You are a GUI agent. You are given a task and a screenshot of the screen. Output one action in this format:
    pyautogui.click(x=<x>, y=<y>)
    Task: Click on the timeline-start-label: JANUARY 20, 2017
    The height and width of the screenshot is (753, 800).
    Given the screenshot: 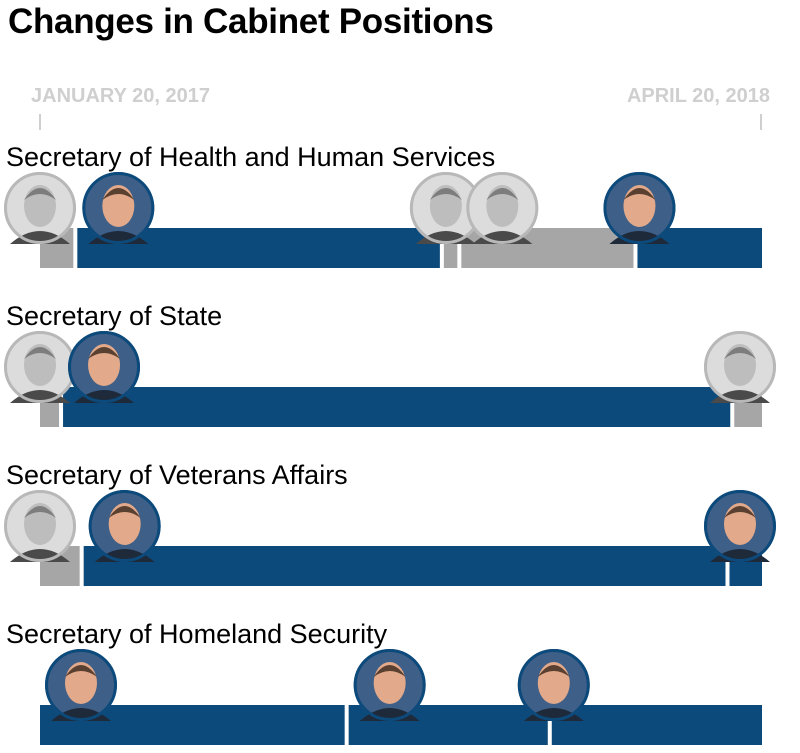 What is the action you would take?
    pyautogui.click(x=120, y=96)
    